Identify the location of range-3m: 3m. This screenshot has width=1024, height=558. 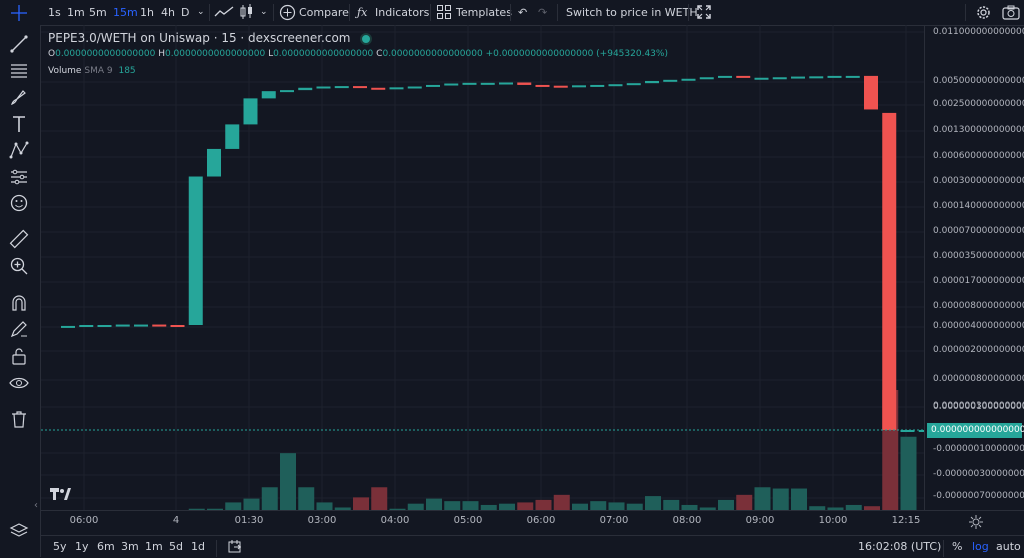
(130, 546).